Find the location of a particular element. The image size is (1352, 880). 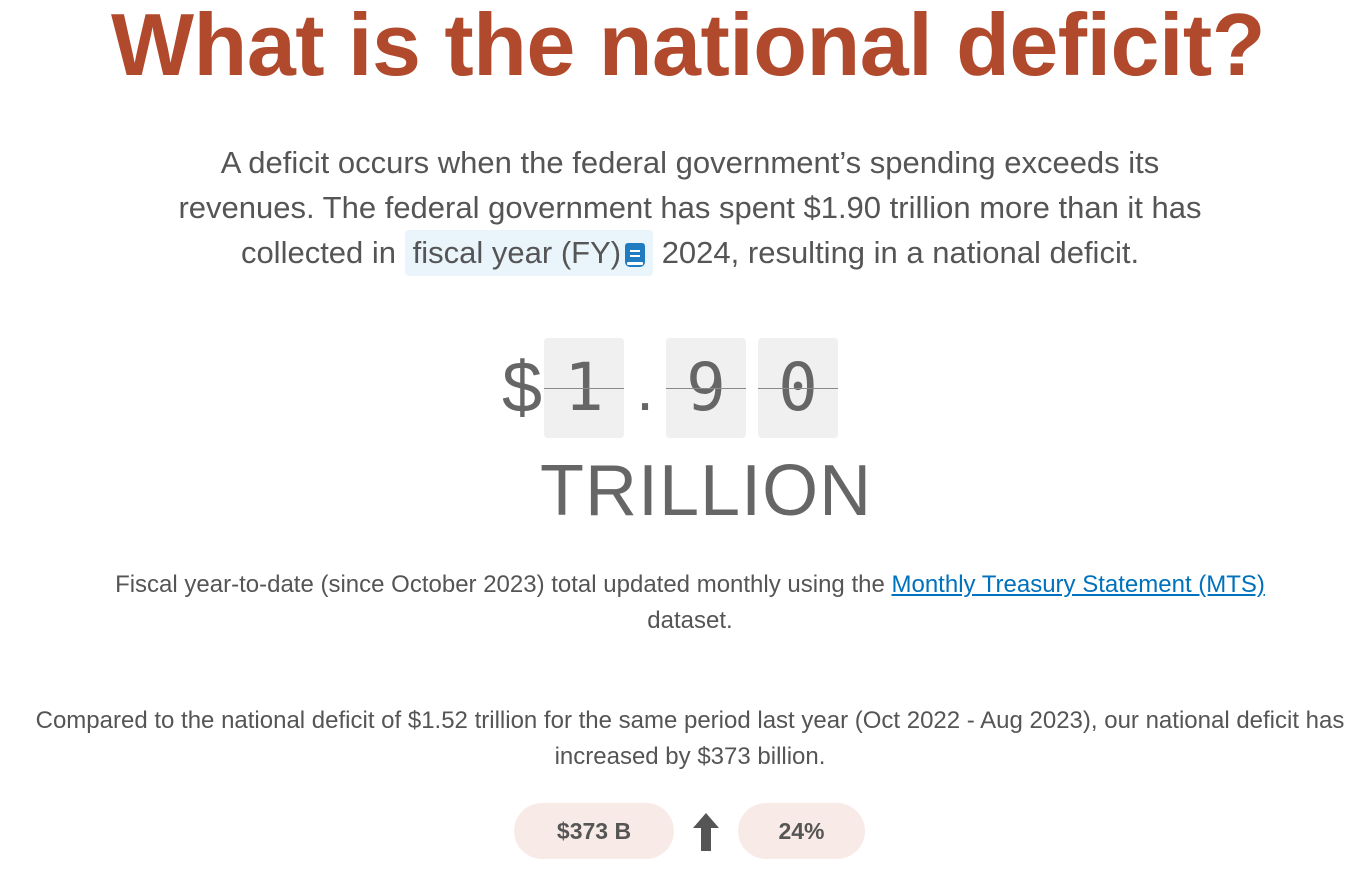

intro-text-after: 2024, resulting in a national deficit. is located at coordinates (896, 252).